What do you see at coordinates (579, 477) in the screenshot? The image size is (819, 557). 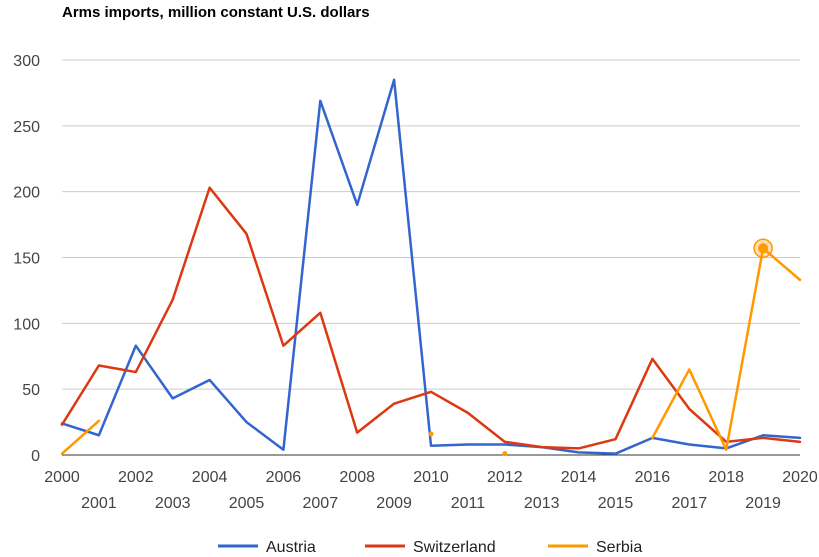 I see `x-tick-label: 2014` at bounding box center [579, 477].